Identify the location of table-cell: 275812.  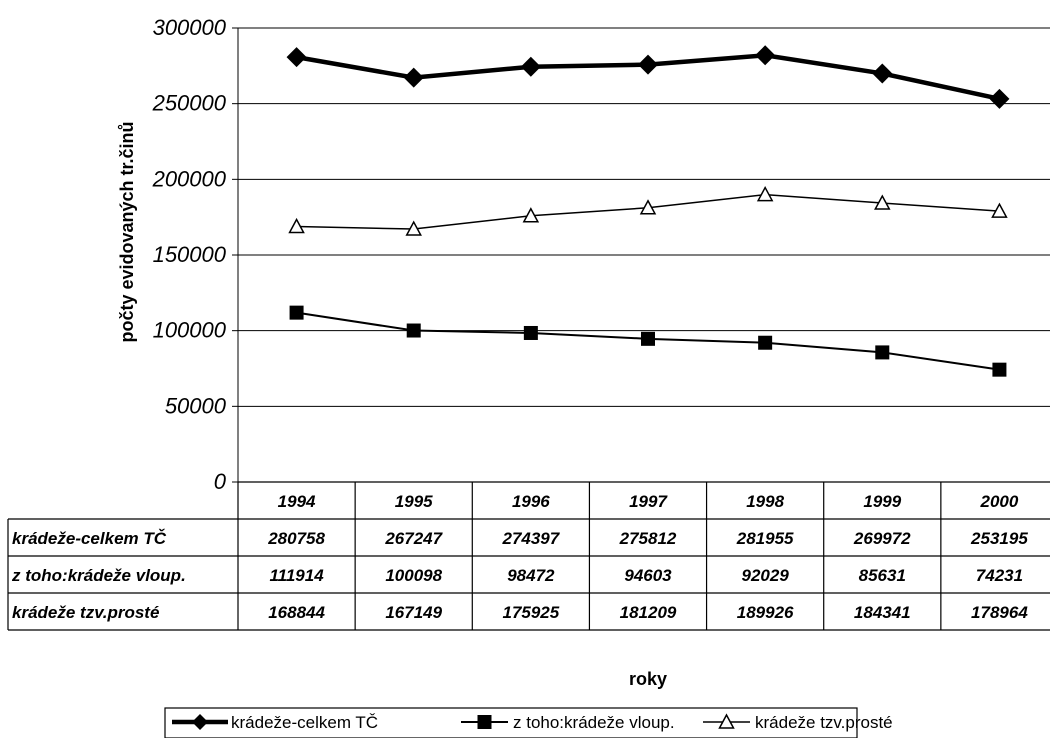
(648, 538).